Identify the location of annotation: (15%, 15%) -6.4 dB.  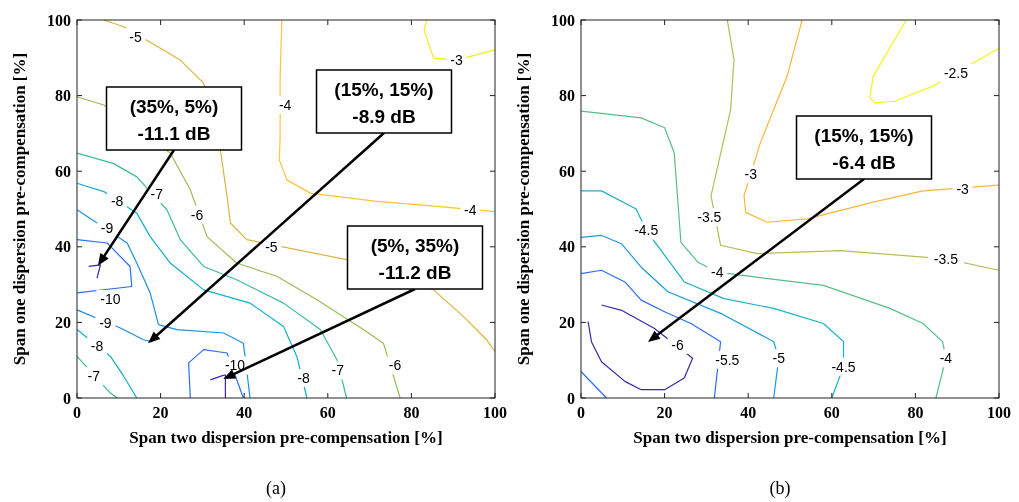
(864, 149).